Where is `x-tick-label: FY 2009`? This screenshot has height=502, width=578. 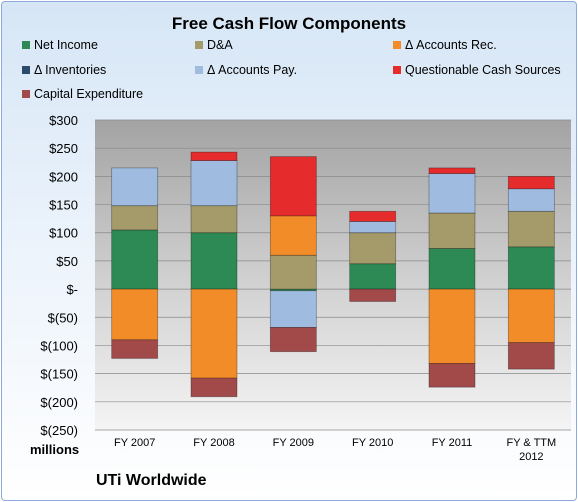 x-tick-label: FY 2009 is located at coordinates (293, 443).